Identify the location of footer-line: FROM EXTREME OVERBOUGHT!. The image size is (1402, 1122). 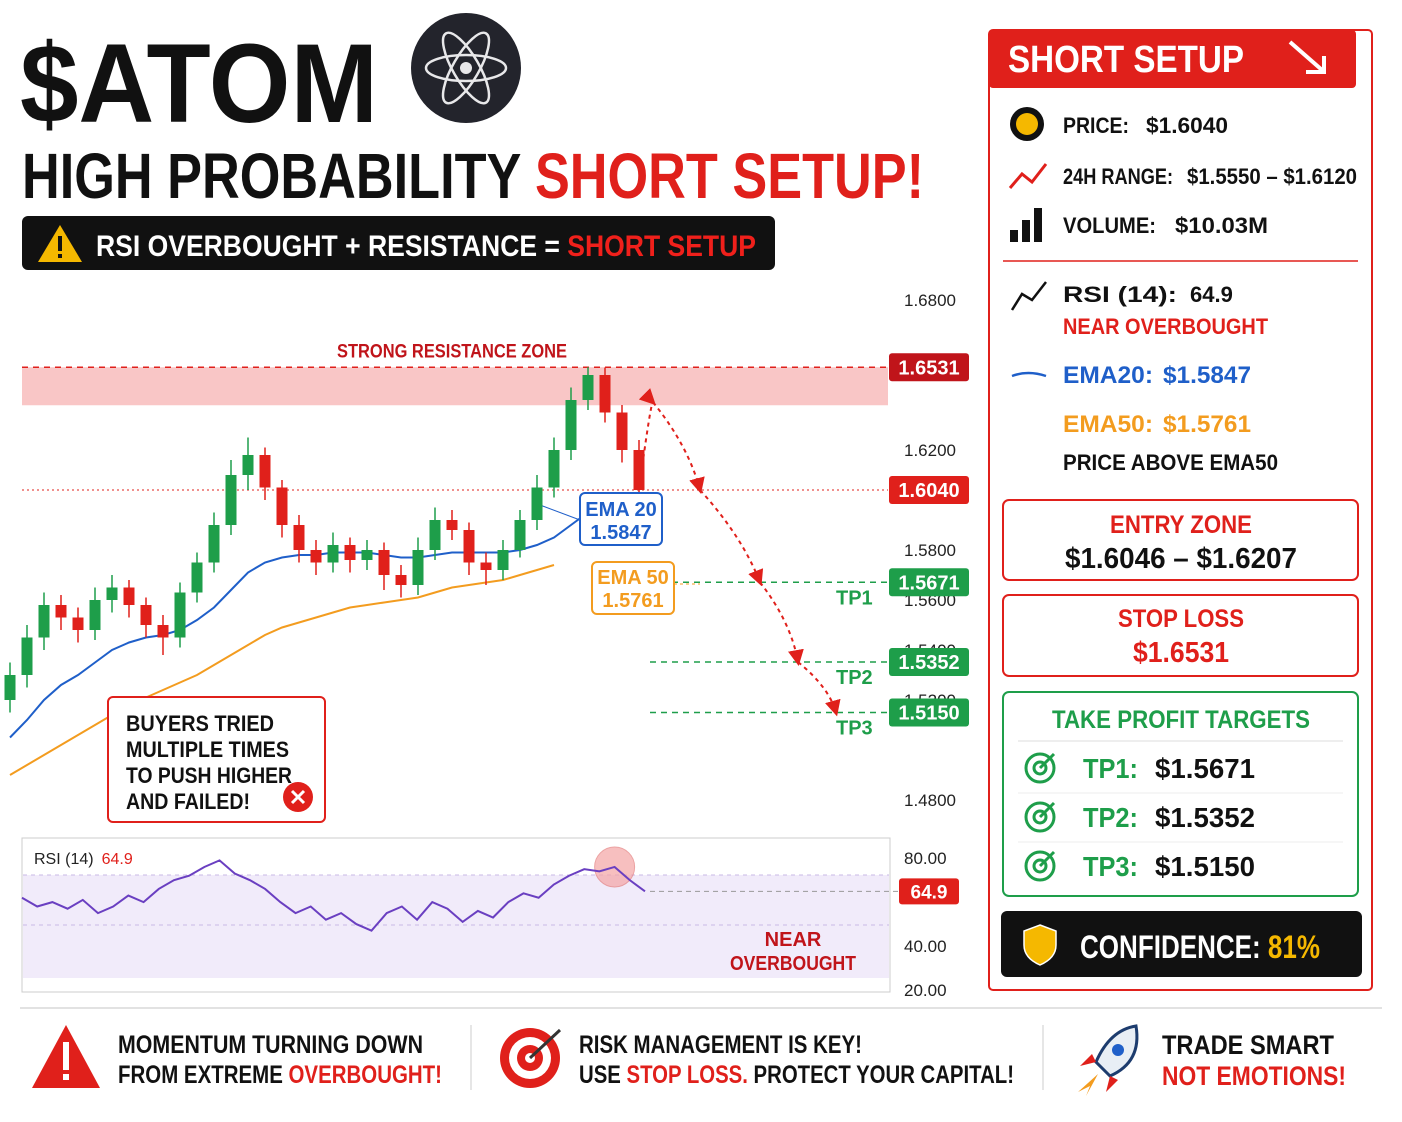
(280, 1075).